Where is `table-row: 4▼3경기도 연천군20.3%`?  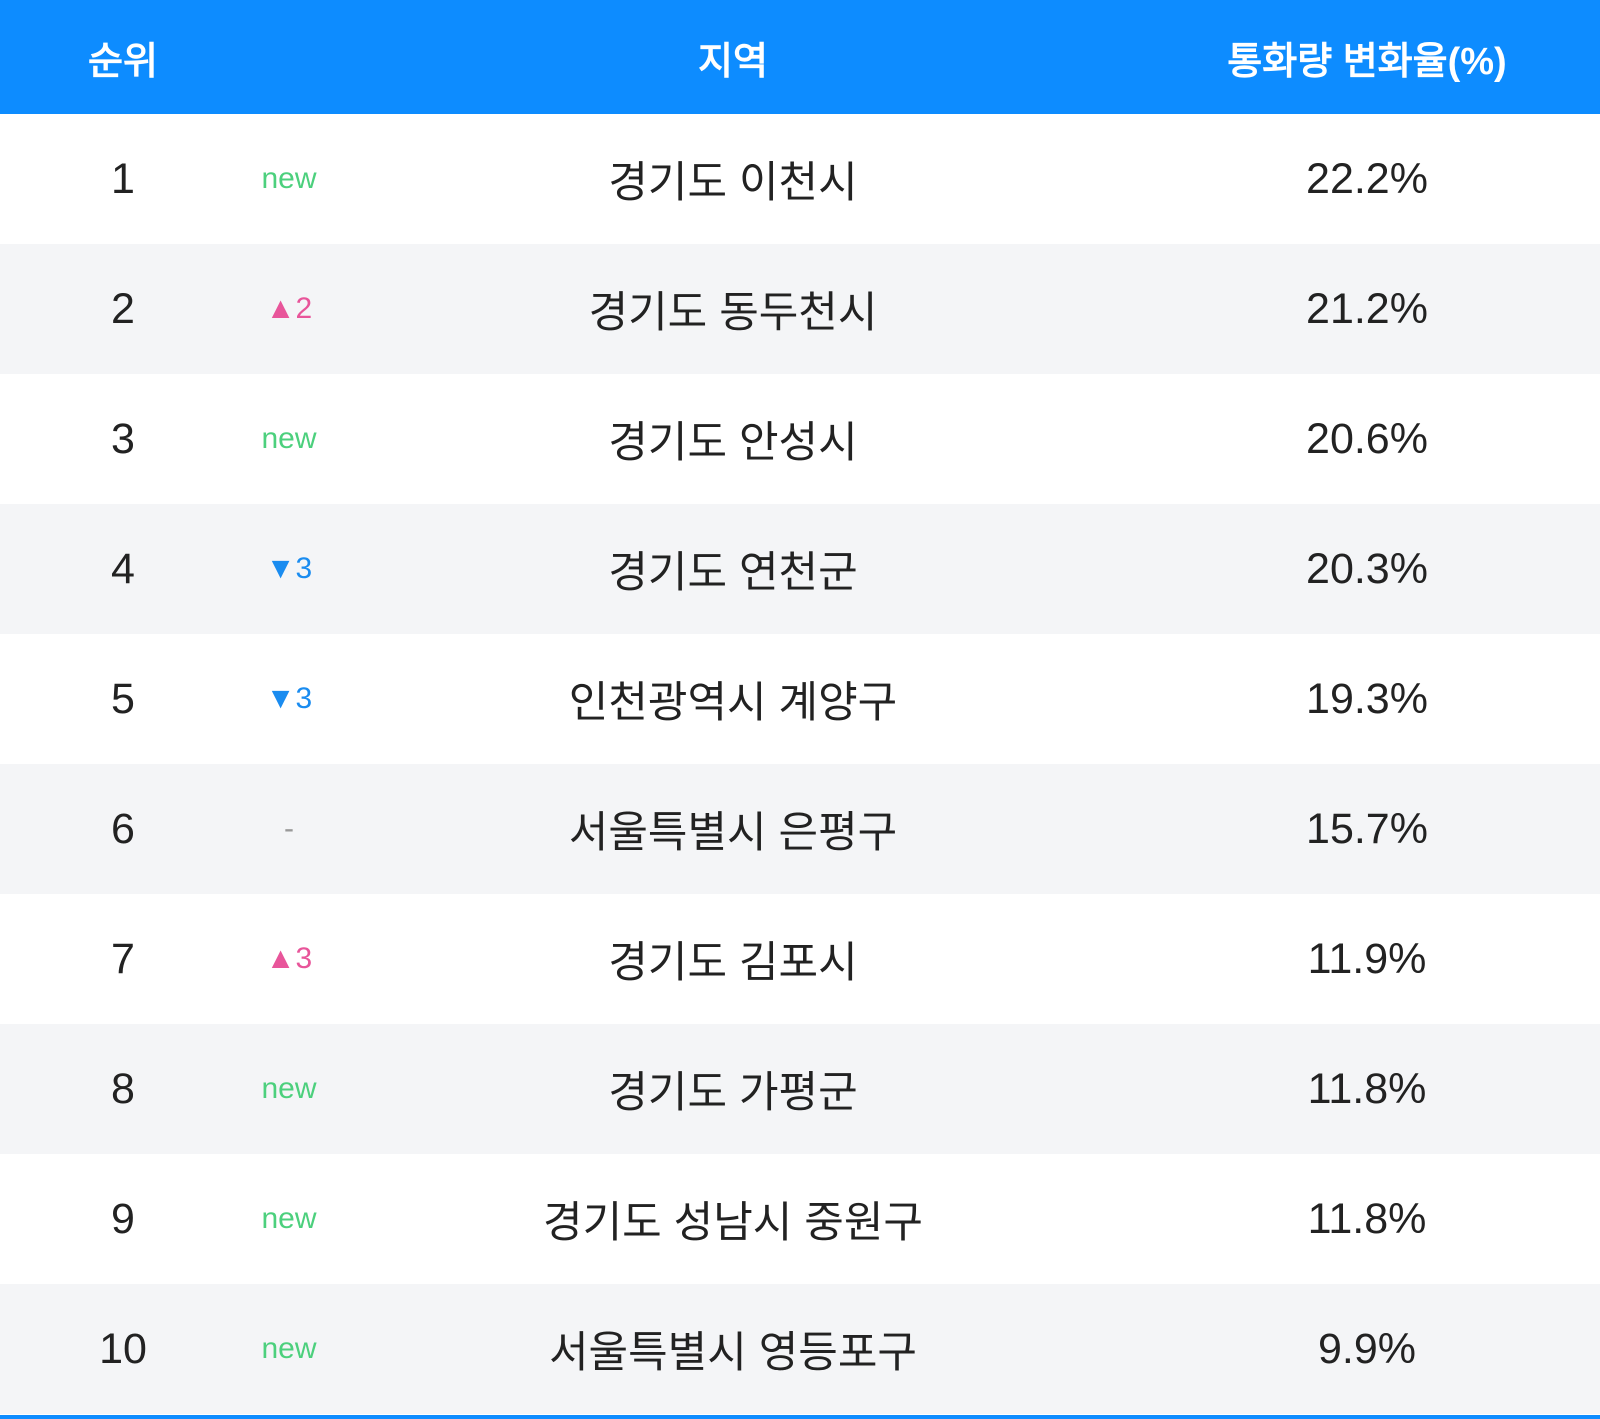
table-row: 4▼3경기도 연천군20.3% is located at coordinates (800, 569).